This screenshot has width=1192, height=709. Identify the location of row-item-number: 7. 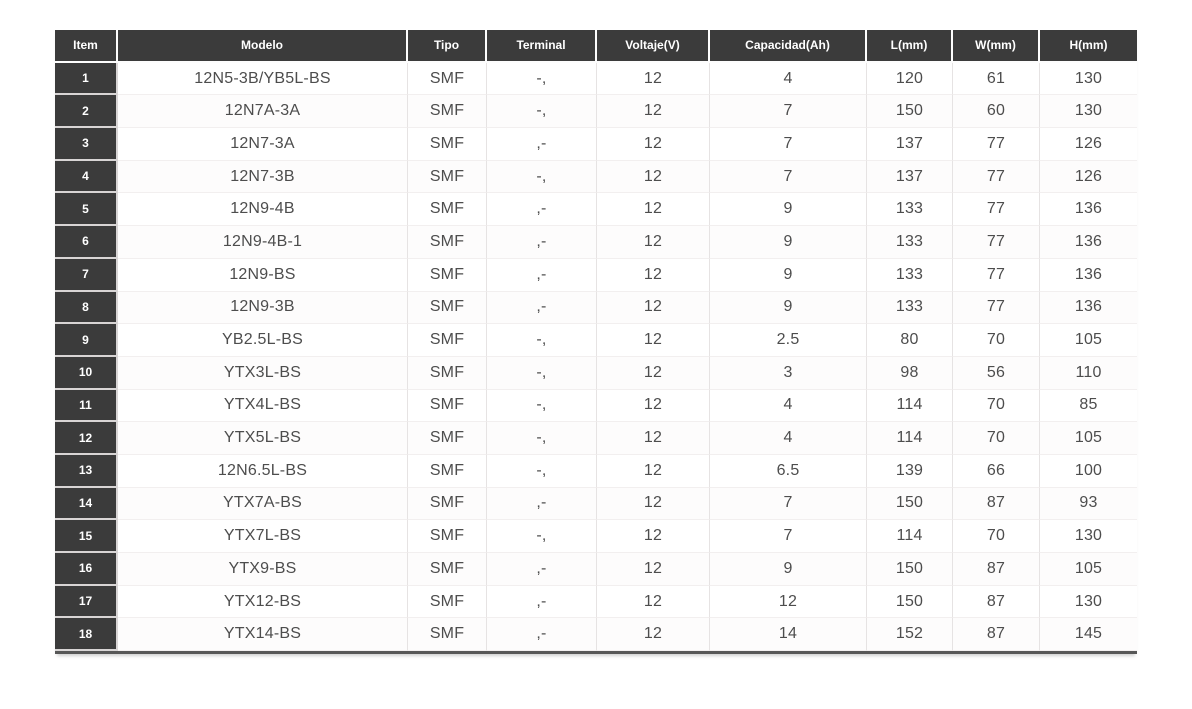
(86, 275).